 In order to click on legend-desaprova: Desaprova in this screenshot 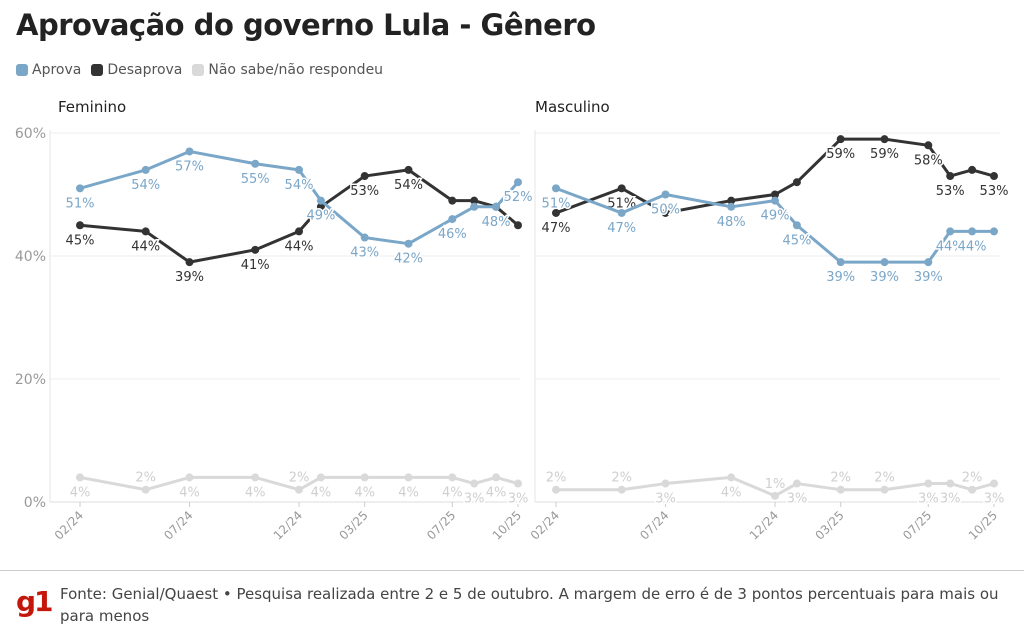, I will do `click(136, 70)`.